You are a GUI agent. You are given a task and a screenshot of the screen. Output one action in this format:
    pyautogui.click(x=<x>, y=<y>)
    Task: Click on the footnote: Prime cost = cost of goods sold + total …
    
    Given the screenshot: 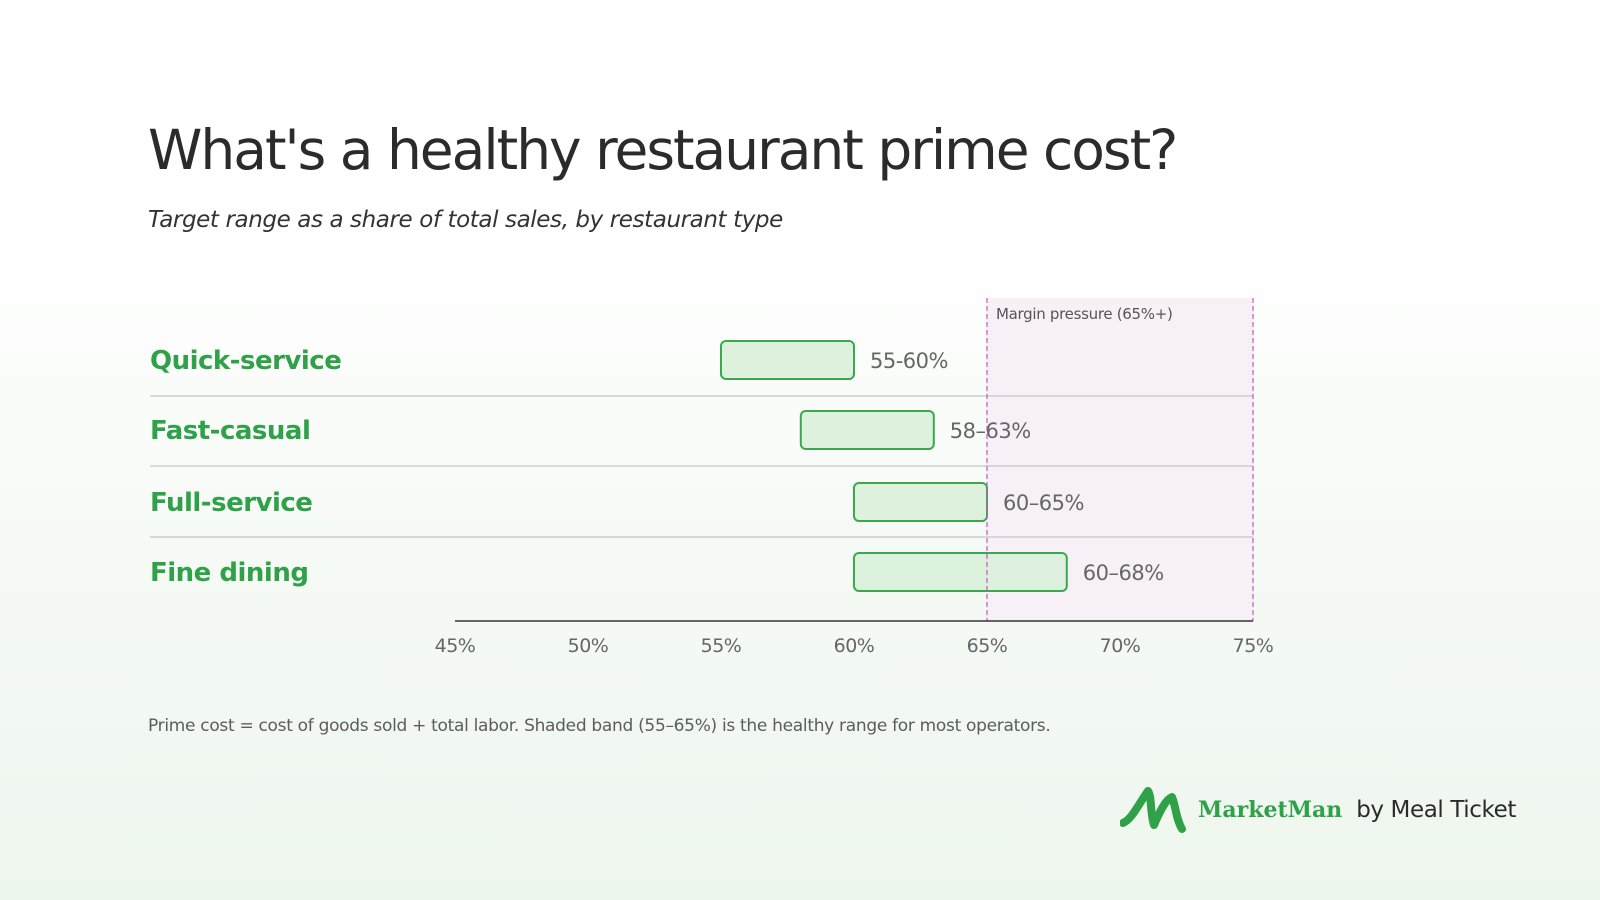 What is the action you would take?
    pyautogui.click(x=599, y=726)
    